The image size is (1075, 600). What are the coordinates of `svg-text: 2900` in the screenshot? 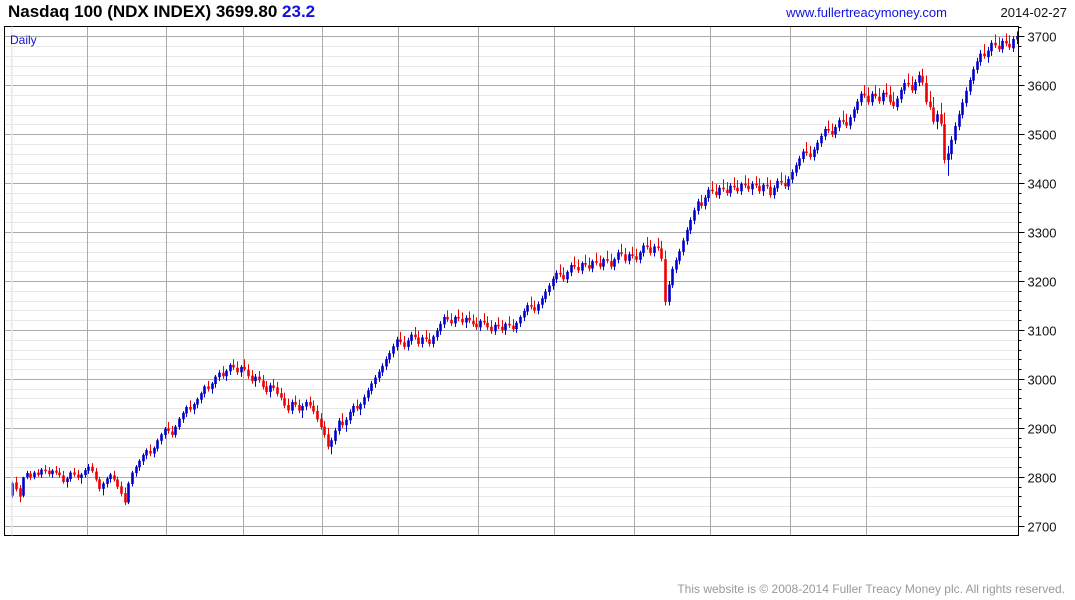 It's located at (1042, 429).